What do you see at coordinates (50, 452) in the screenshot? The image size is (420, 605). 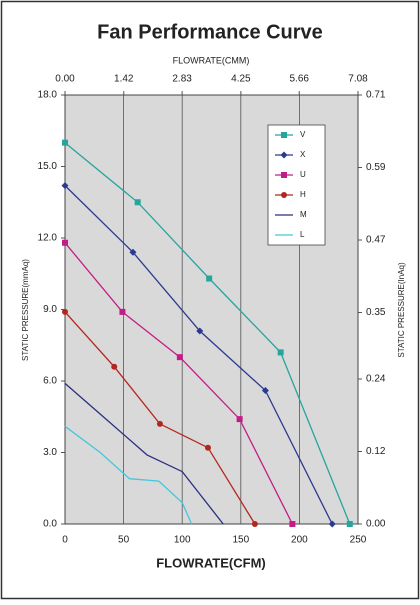 I see `y-tick-label: 3.0` at bounding box center [50, 452].